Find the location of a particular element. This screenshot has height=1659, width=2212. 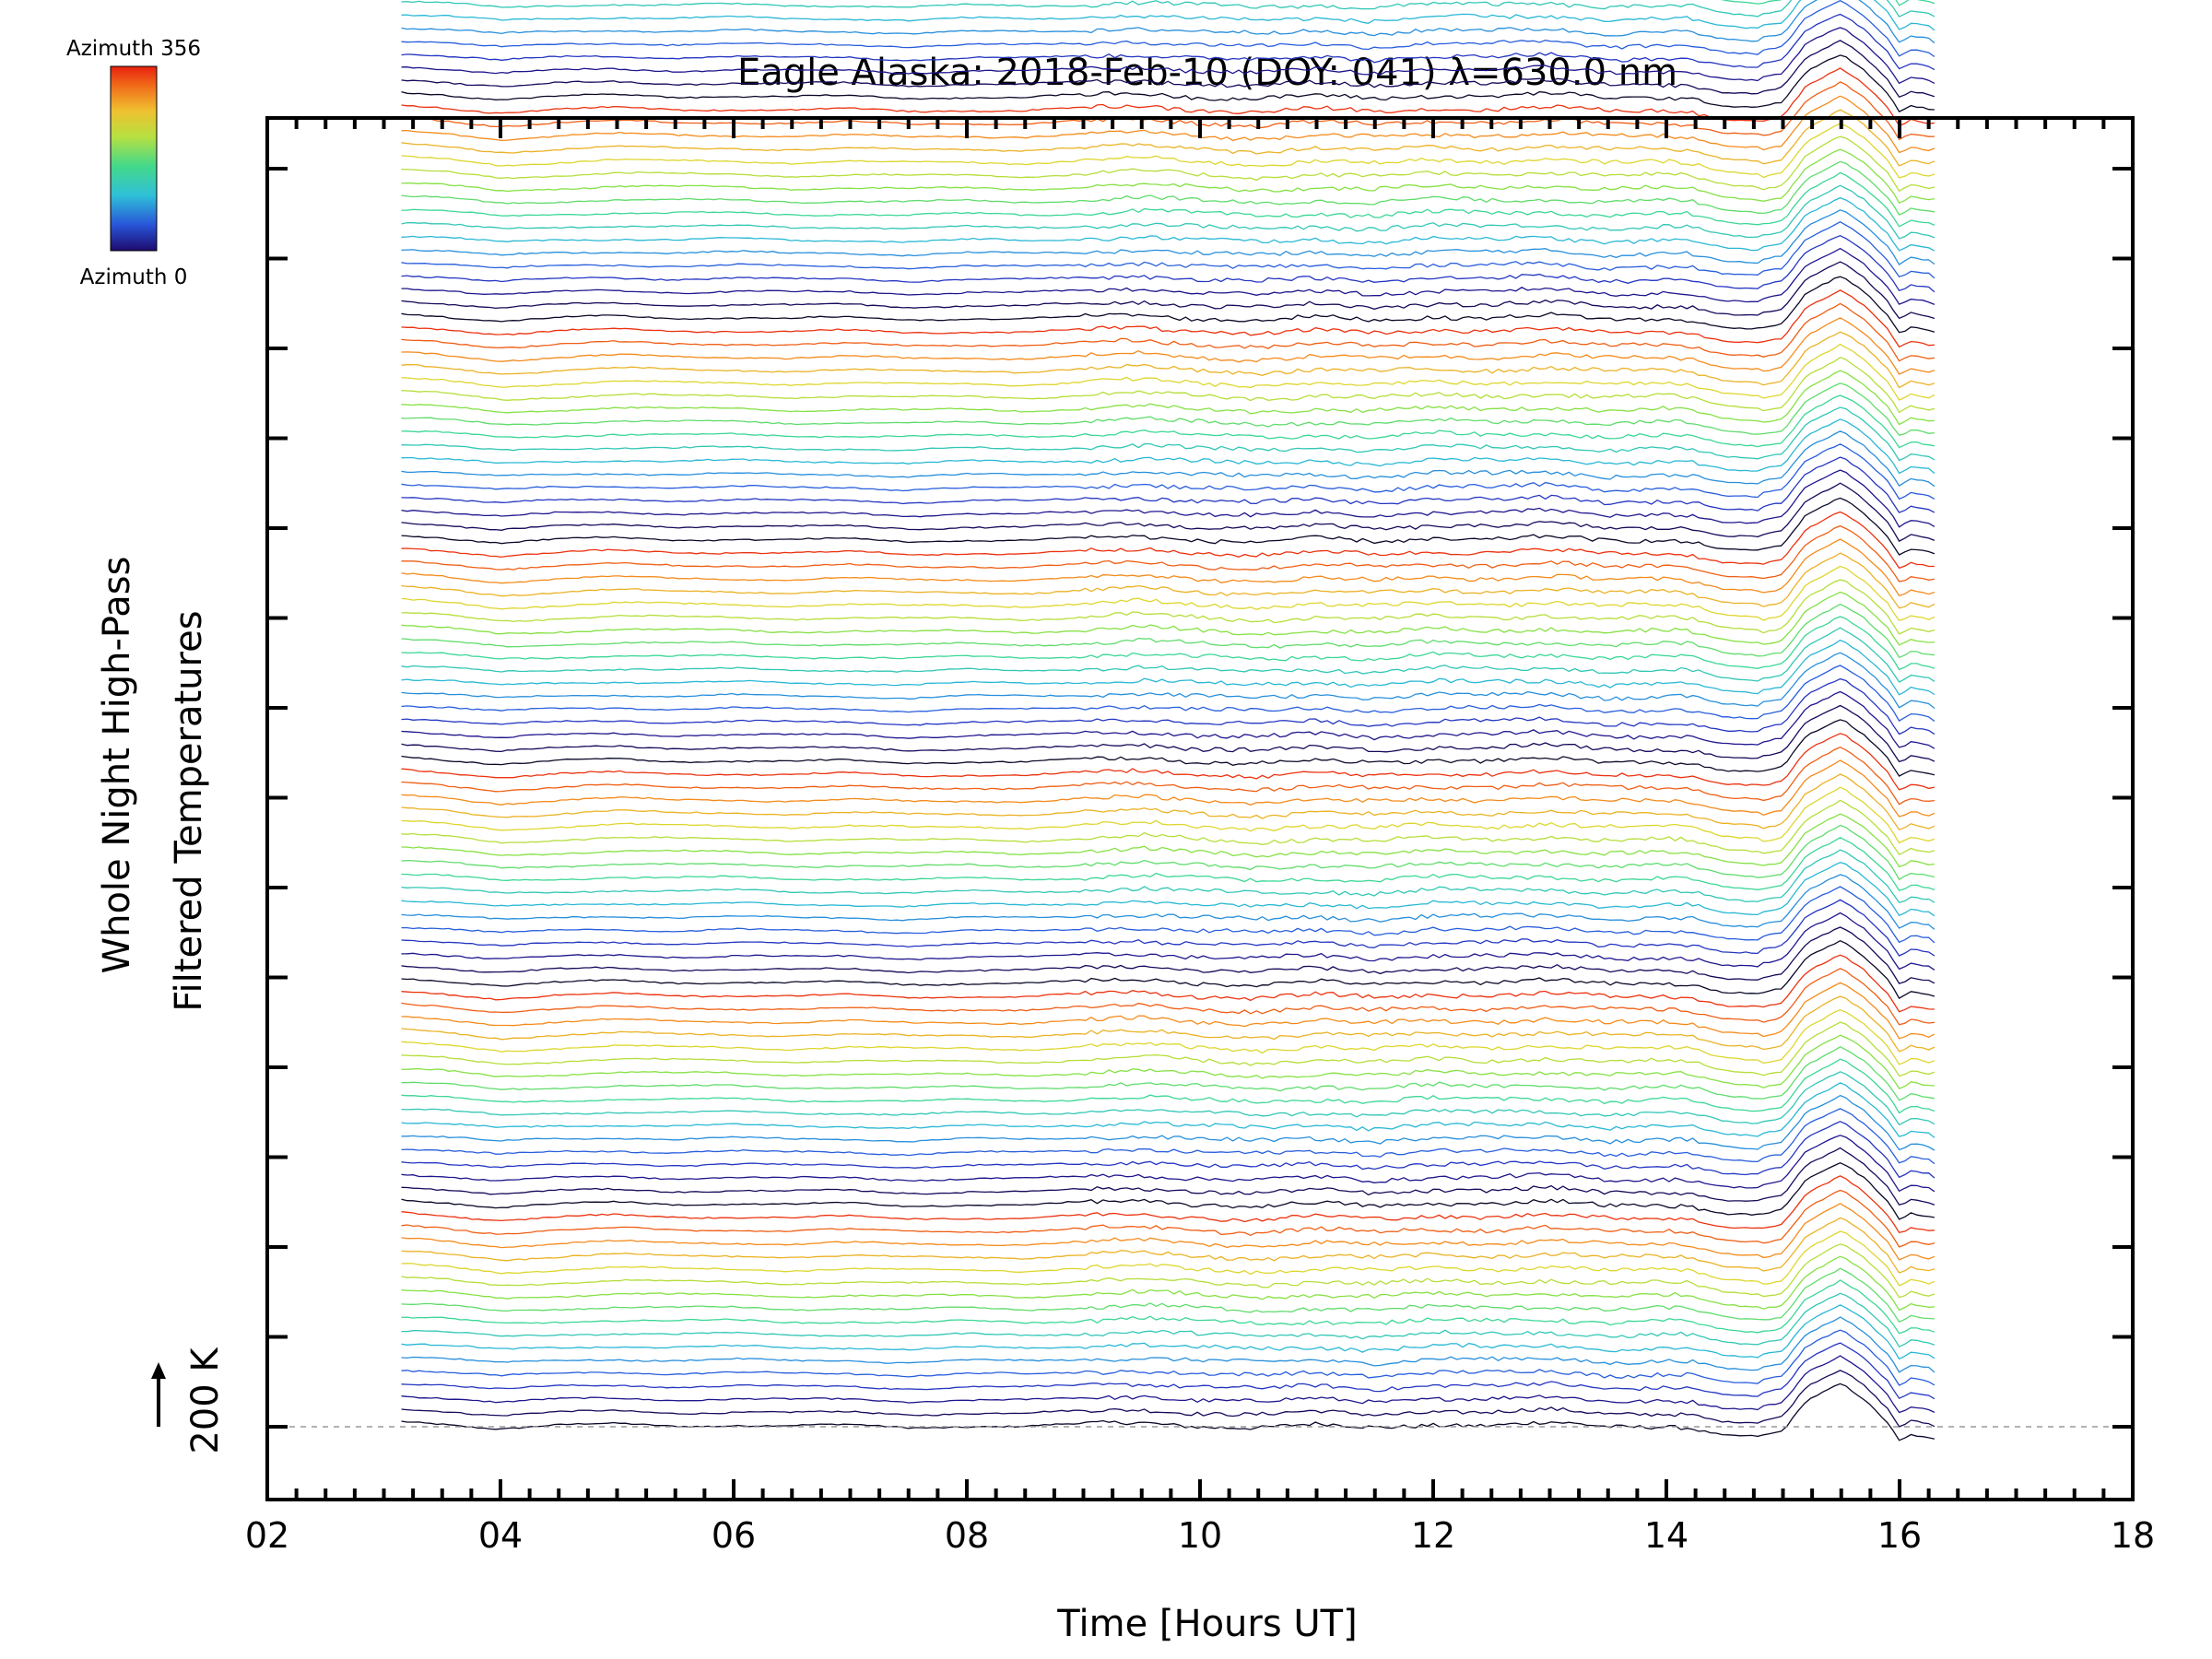

x-tick-label: 14 is located at coordinates (1666, 1535).